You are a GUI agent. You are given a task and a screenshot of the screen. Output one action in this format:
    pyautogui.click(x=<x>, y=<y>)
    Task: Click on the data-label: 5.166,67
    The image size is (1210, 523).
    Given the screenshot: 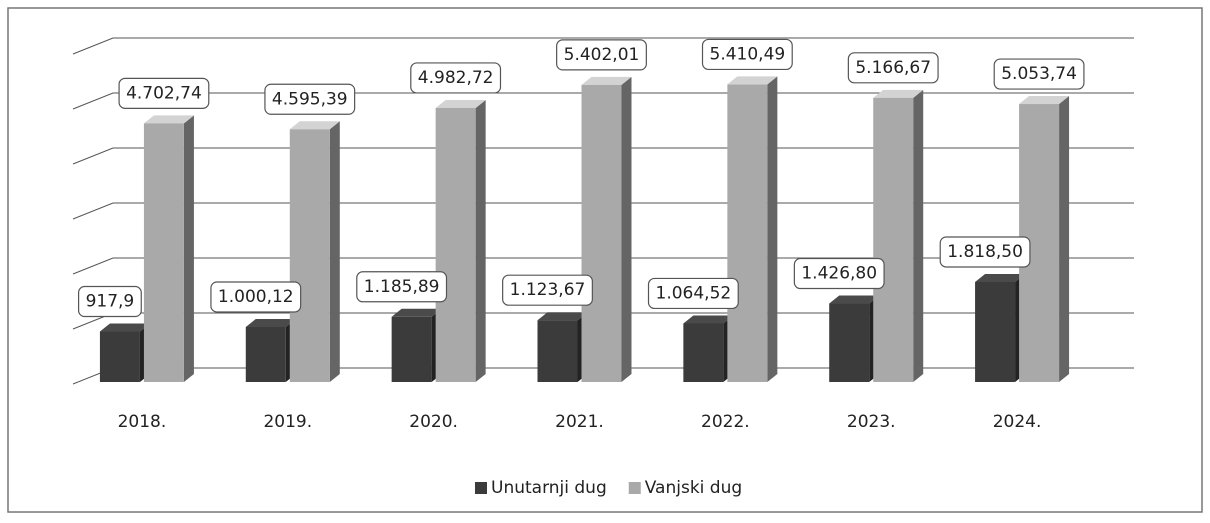 What is the action you would take?
    pyautogui.click(x=893, y=68)
    